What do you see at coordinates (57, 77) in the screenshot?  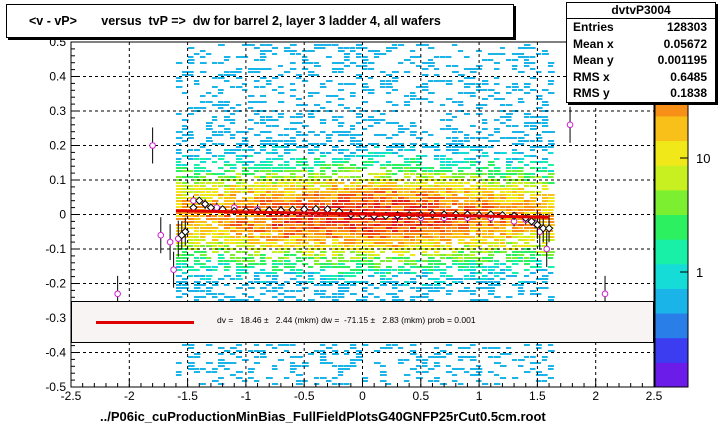 I see `y-tick-label: 0.4` at bounding box center [57, 77].